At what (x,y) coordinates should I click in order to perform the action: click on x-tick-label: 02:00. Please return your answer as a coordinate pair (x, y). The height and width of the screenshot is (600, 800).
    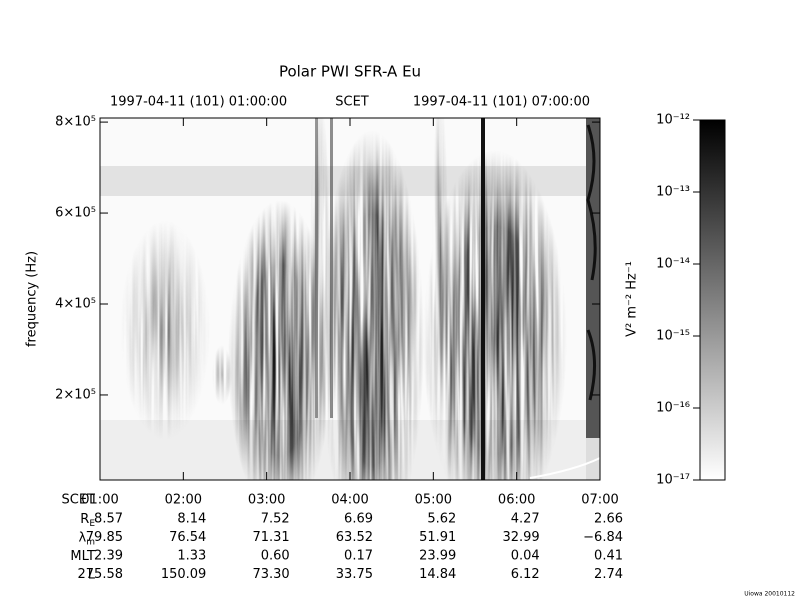
    Looking at the image, I should click on (183, 500).